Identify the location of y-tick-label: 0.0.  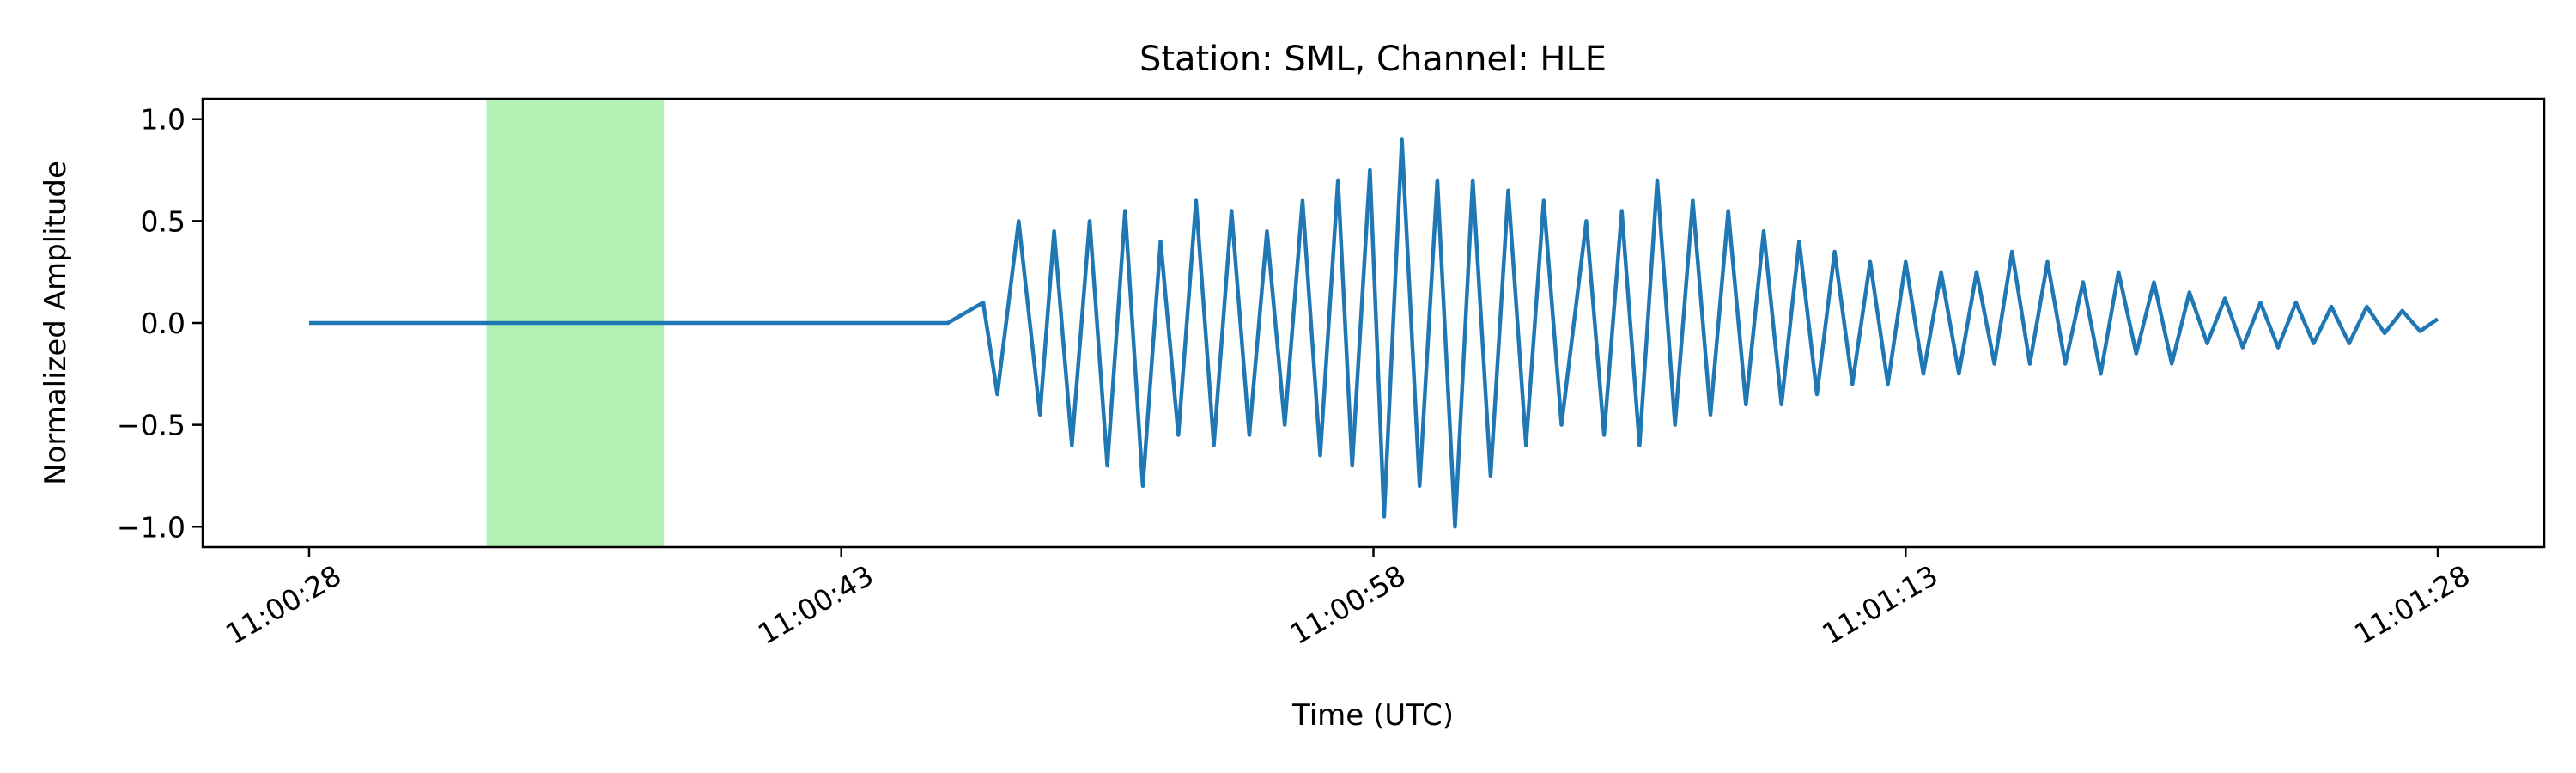
(163, 323).